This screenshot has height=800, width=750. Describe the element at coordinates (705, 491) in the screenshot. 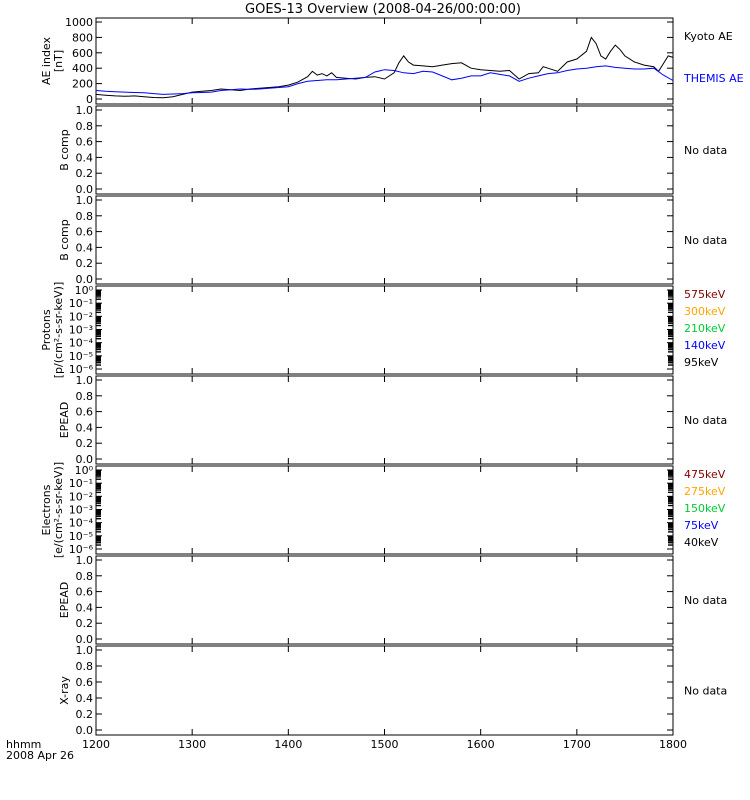

I see `legend-energy-275keV: 275keV` at that location.